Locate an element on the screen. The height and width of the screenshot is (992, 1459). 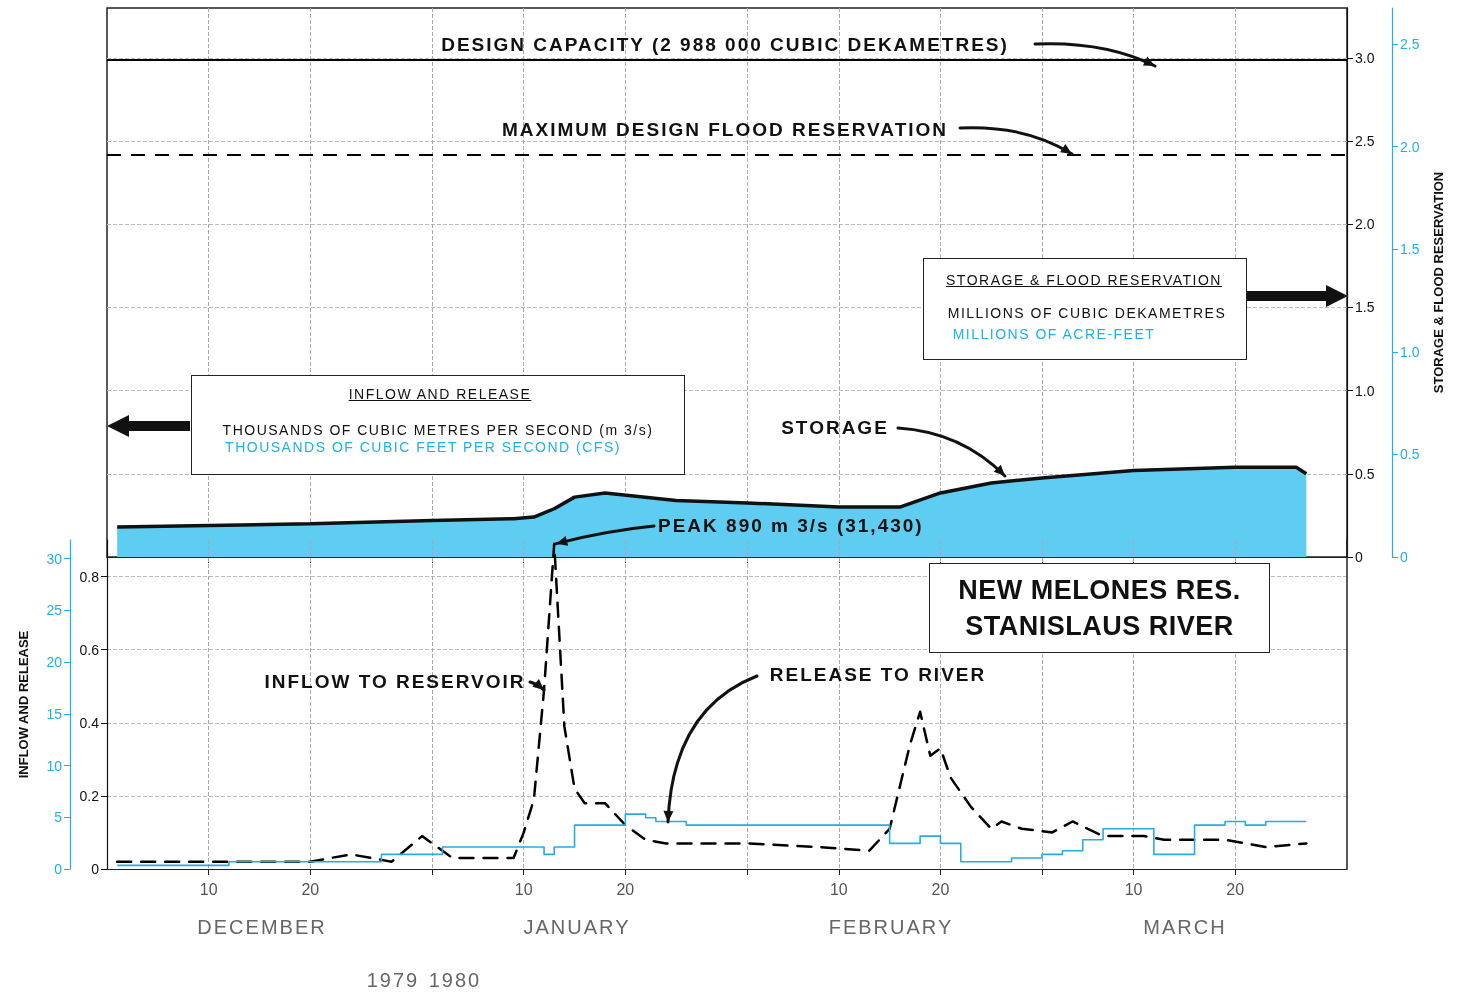
y2-tick-label: 30 is located at coordinates (54, 558).